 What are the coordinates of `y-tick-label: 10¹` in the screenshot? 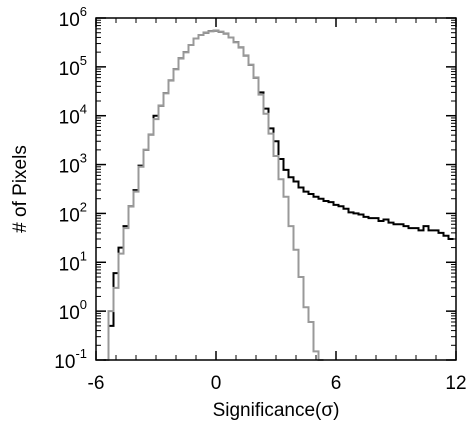 It's located at (73, 261).